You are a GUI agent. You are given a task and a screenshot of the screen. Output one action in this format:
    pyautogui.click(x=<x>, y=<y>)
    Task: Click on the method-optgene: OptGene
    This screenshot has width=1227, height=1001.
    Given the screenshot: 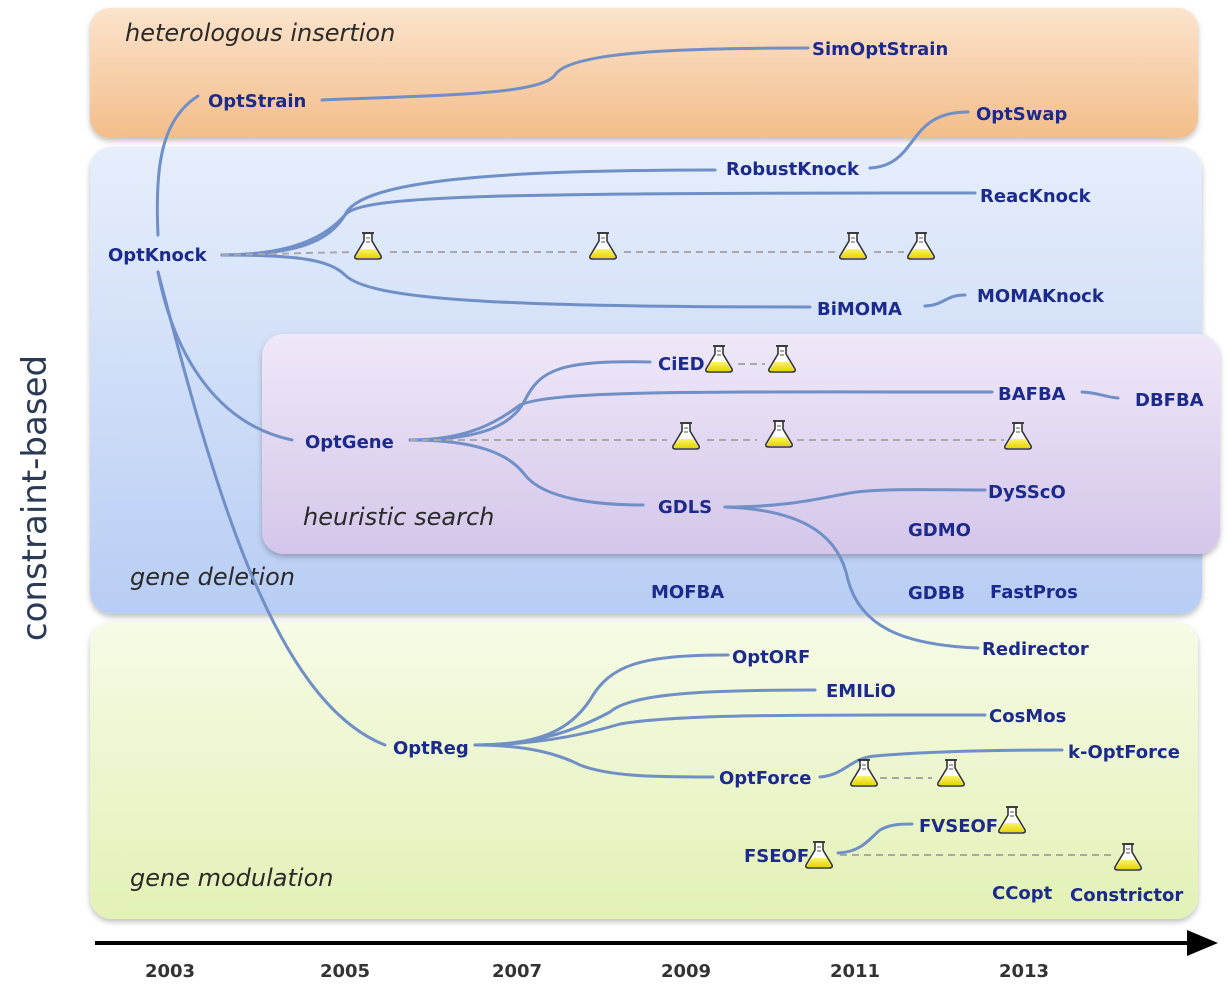 What is the action you would take?
    pyautogui.click(x=349, y=442)
    